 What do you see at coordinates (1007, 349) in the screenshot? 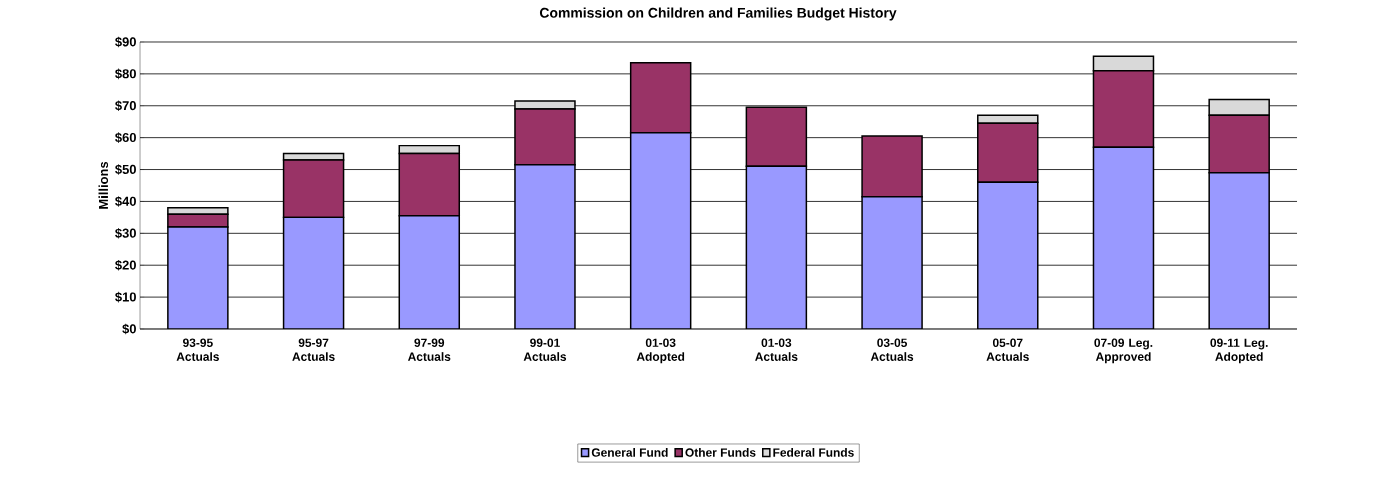
I see `x-tick-label: 05-07 Actuals` at bounding box center [1007, 349].